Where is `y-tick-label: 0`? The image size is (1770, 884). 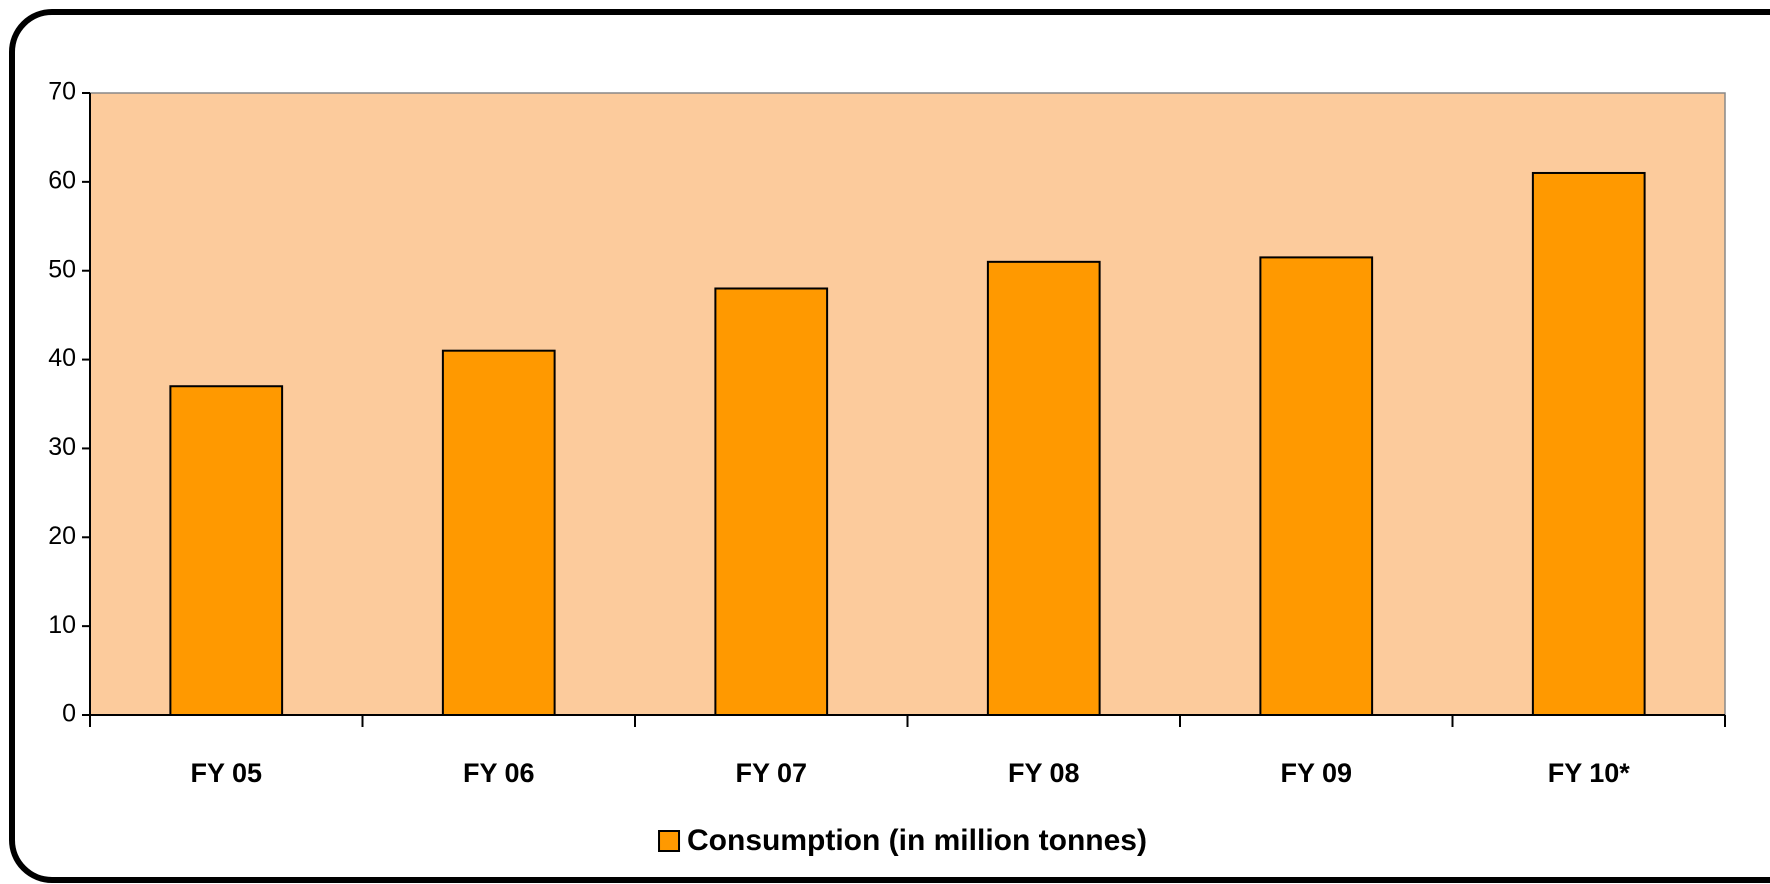
y-tick-label: 0 is located at coordinates (69, 714).